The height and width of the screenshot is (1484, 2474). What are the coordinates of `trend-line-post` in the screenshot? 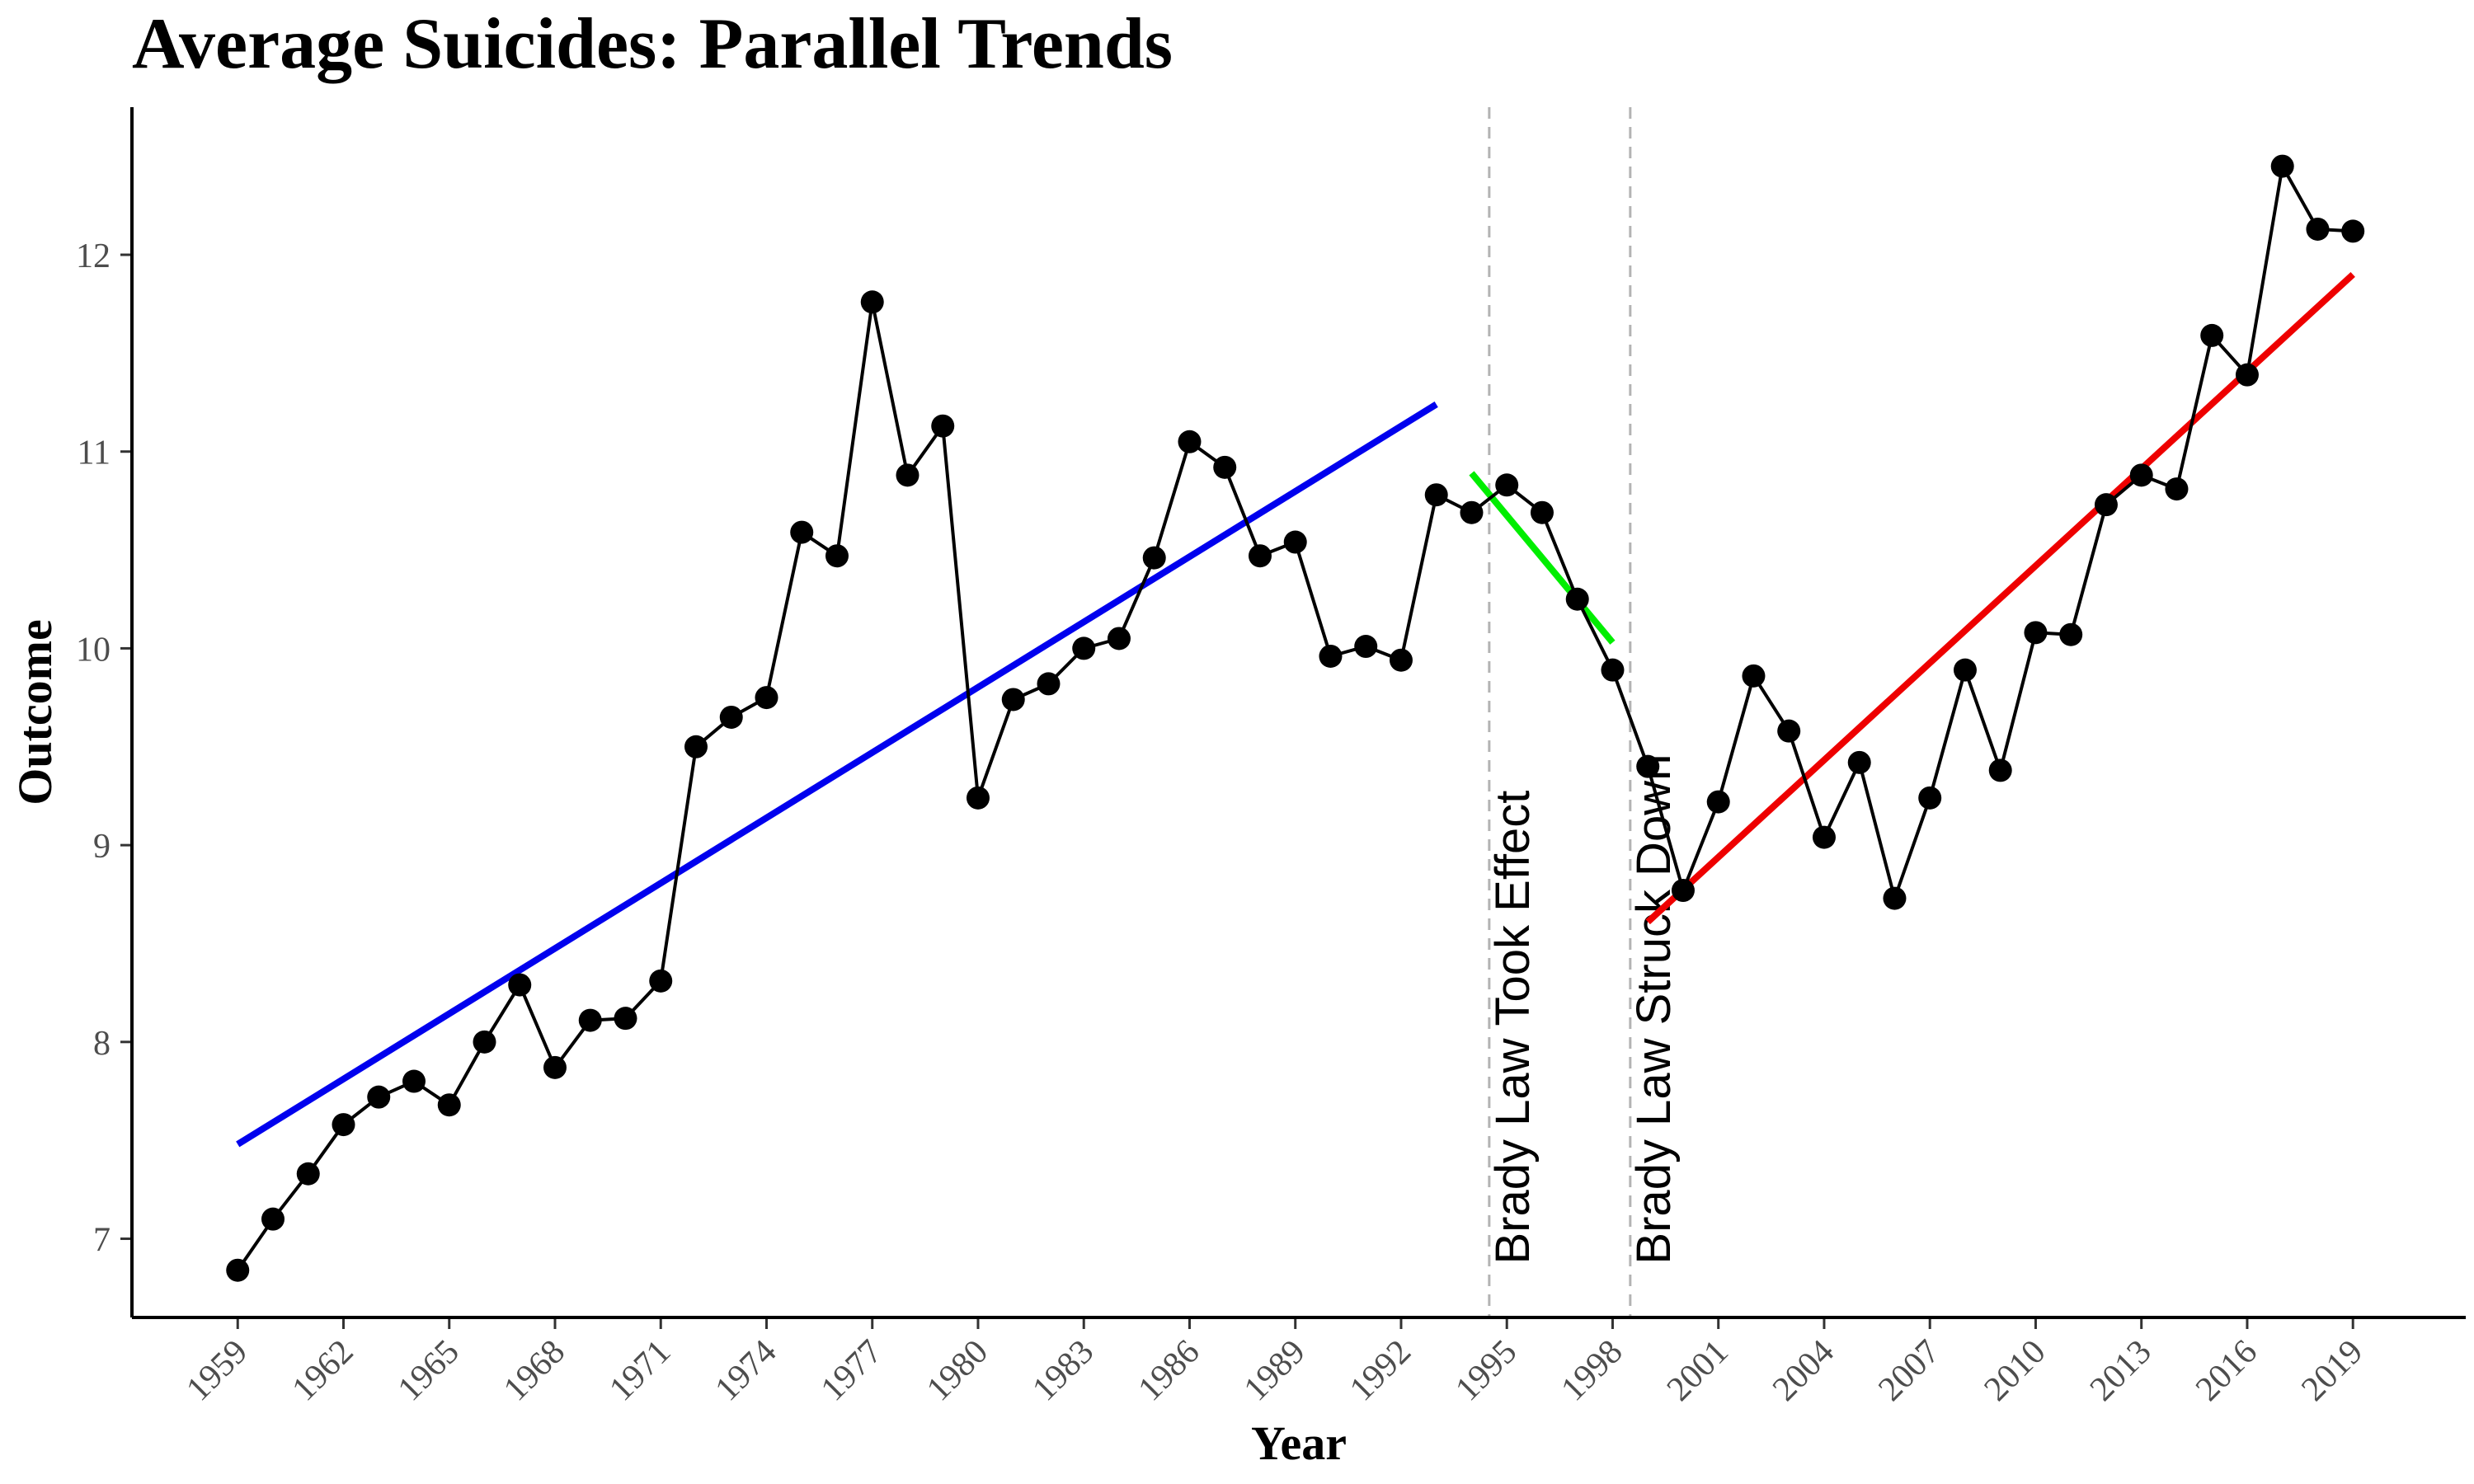 It's located at (2000, 598).